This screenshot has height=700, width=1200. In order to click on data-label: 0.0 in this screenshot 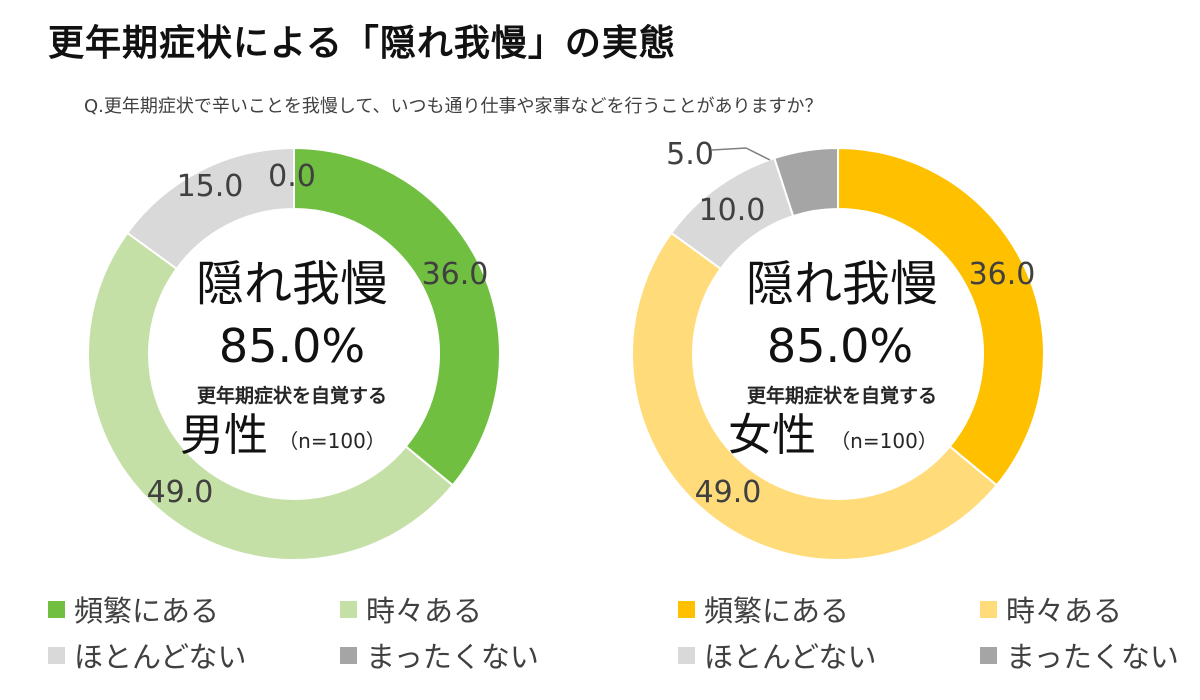, I will do `click(292, 176)`.